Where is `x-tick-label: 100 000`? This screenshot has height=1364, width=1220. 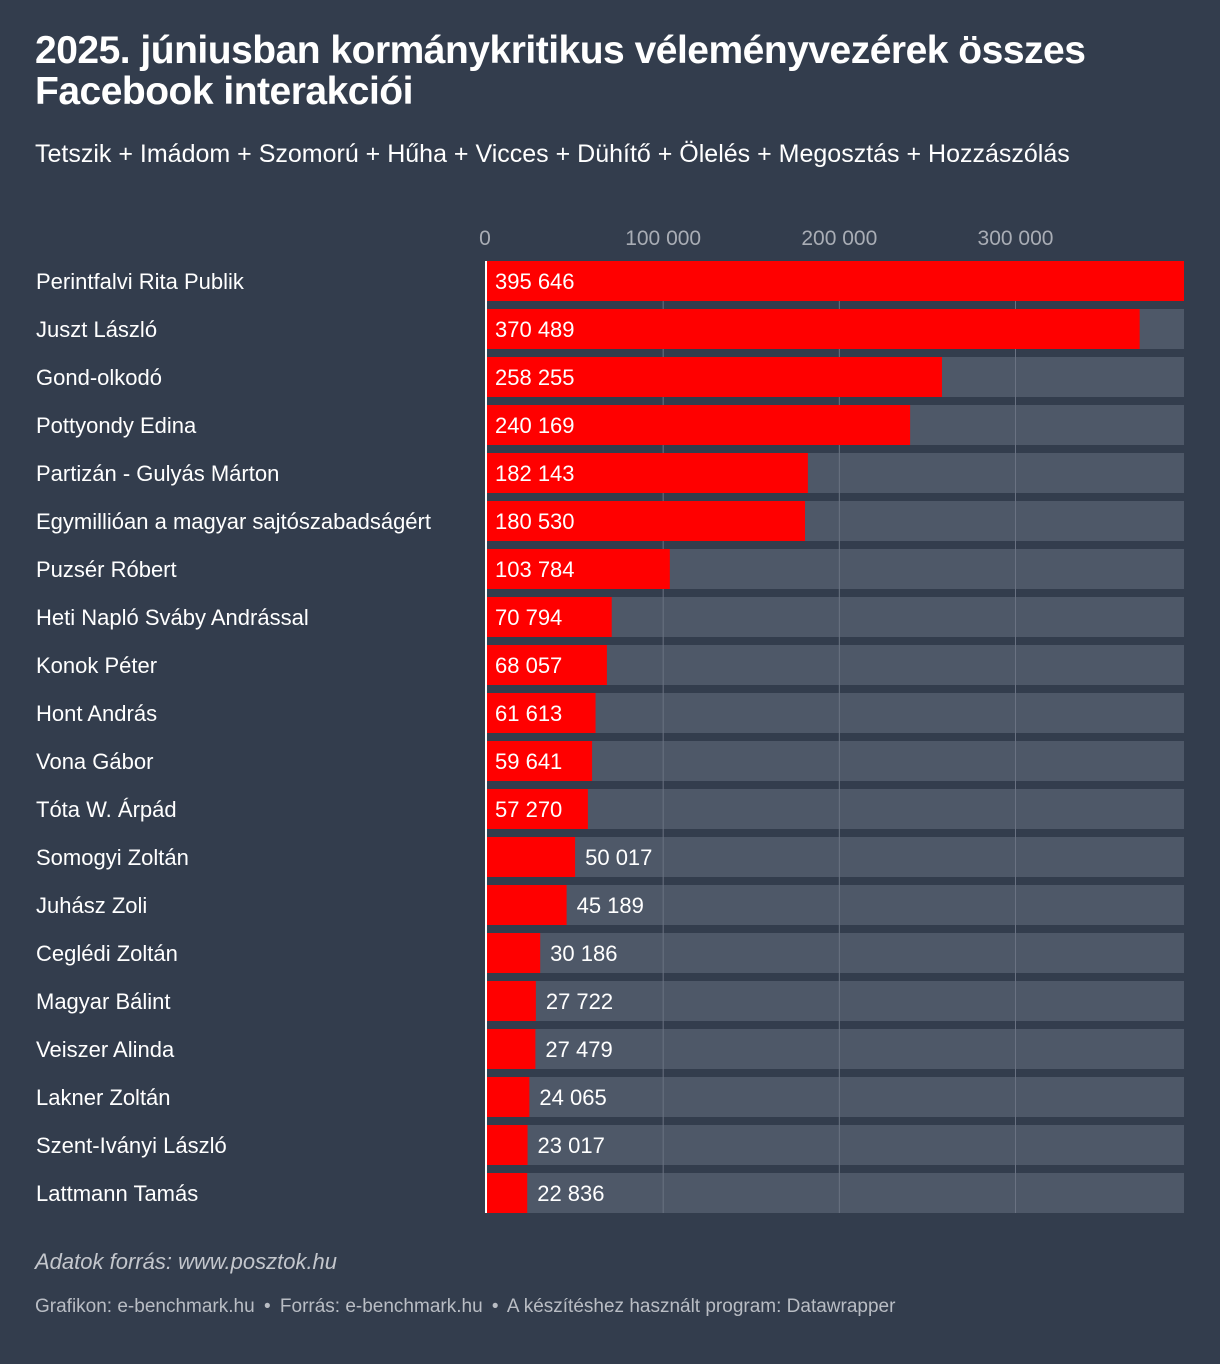
x-tick-label: 100 000 is located at coordinates (663, 238).